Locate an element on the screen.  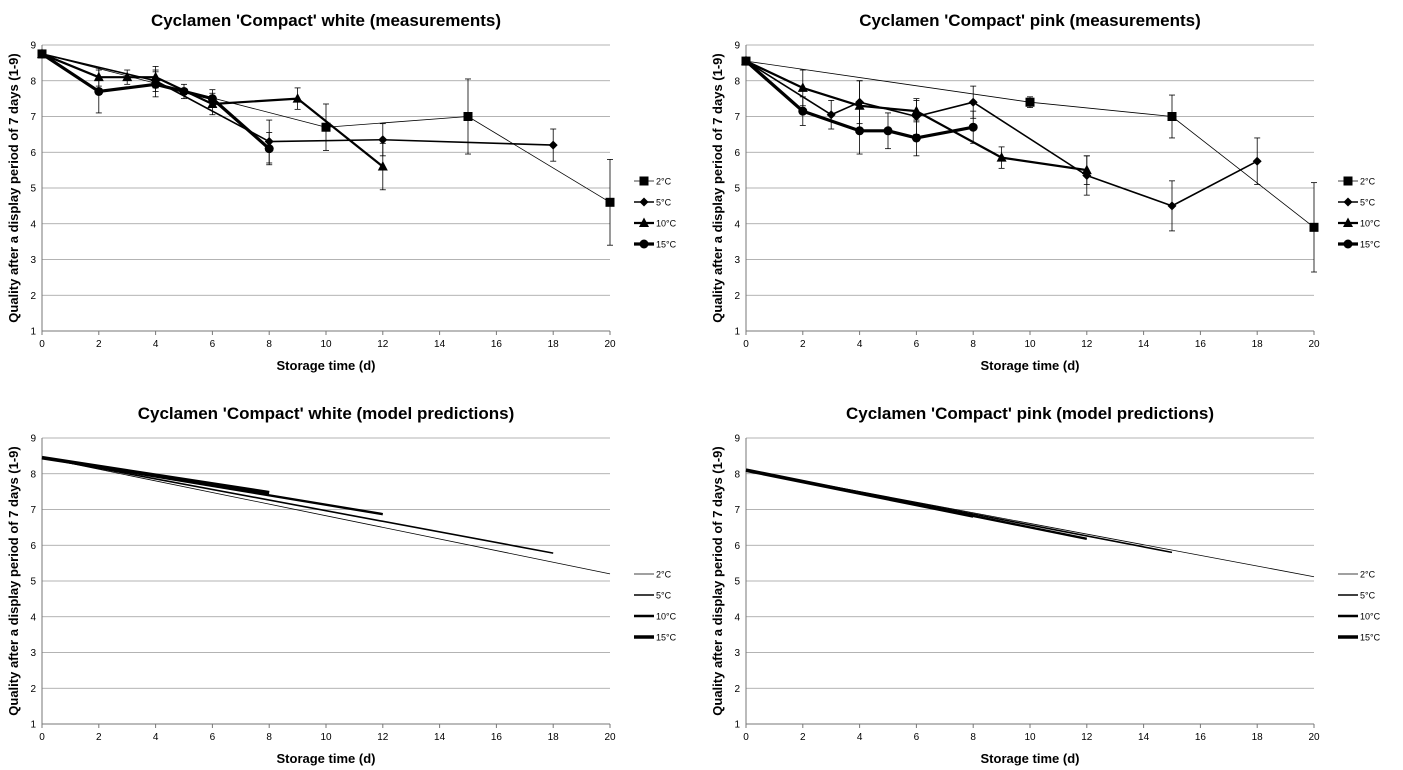
legend-label: 15°C is located at coordinates (1370, 245).